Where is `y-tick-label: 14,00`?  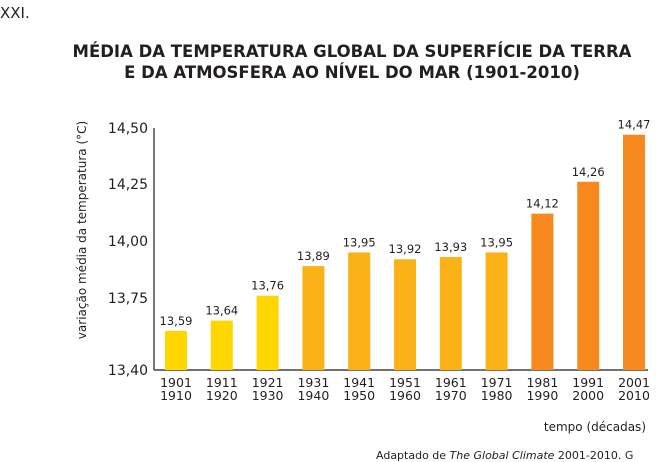
y-tick-label: 14,00 is located at coordinates (128, 242).